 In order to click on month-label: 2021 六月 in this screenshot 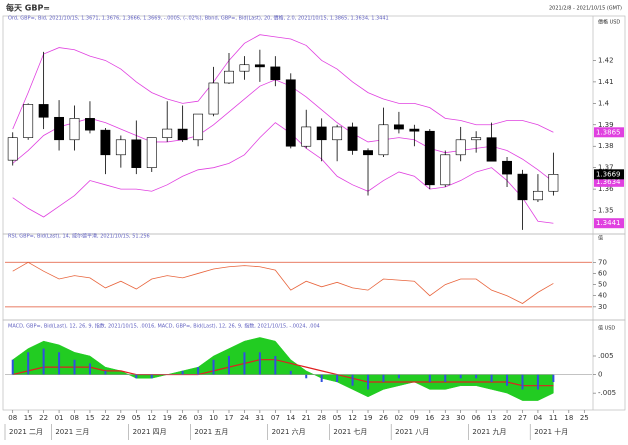, I will do `click(289, 431)`.